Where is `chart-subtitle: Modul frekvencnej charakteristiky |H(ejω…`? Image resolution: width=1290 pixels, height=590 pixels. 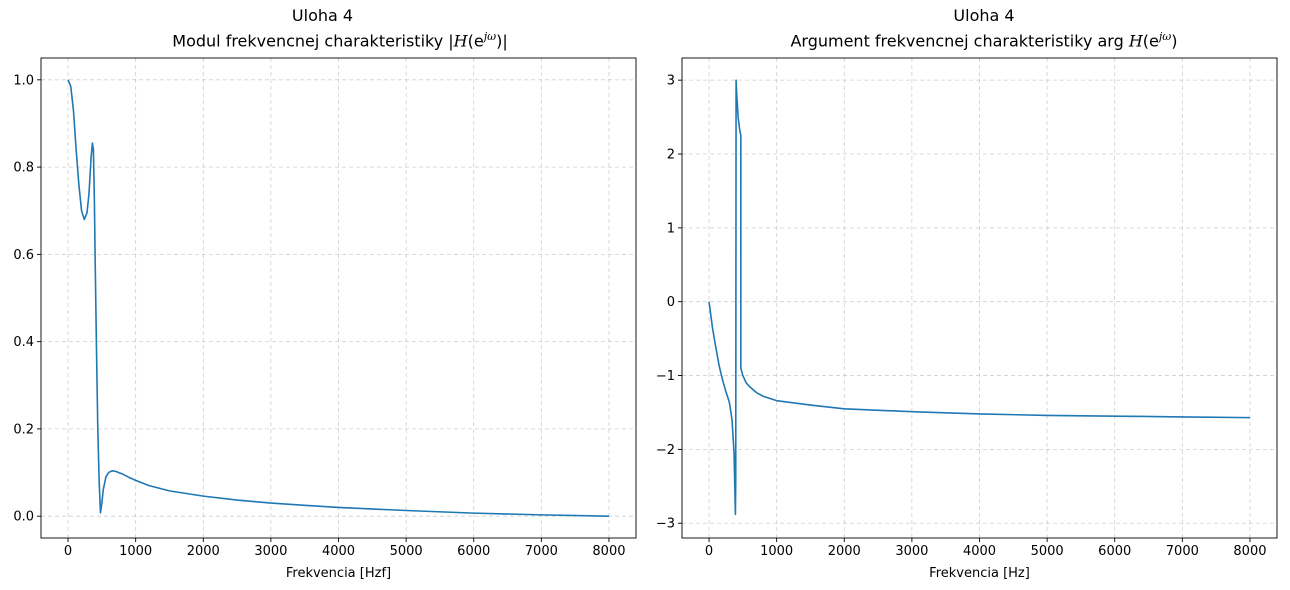 chart-subtitle: Modul frekvencnej charakteristiky |H(ejω… is located at coordinates (340, 40).